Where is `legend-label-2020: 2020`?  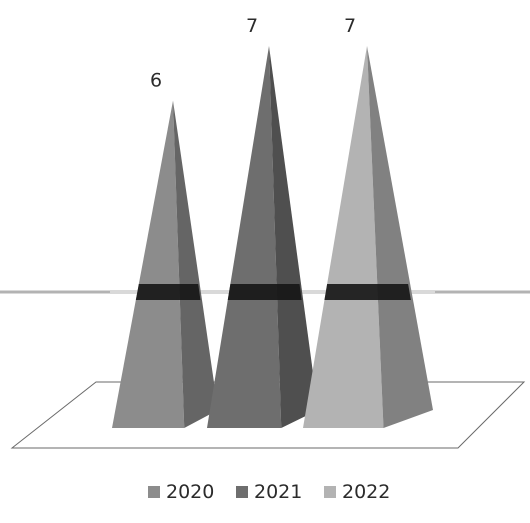 legend-label-2020: 2020 is located at coordinates (190, 492).